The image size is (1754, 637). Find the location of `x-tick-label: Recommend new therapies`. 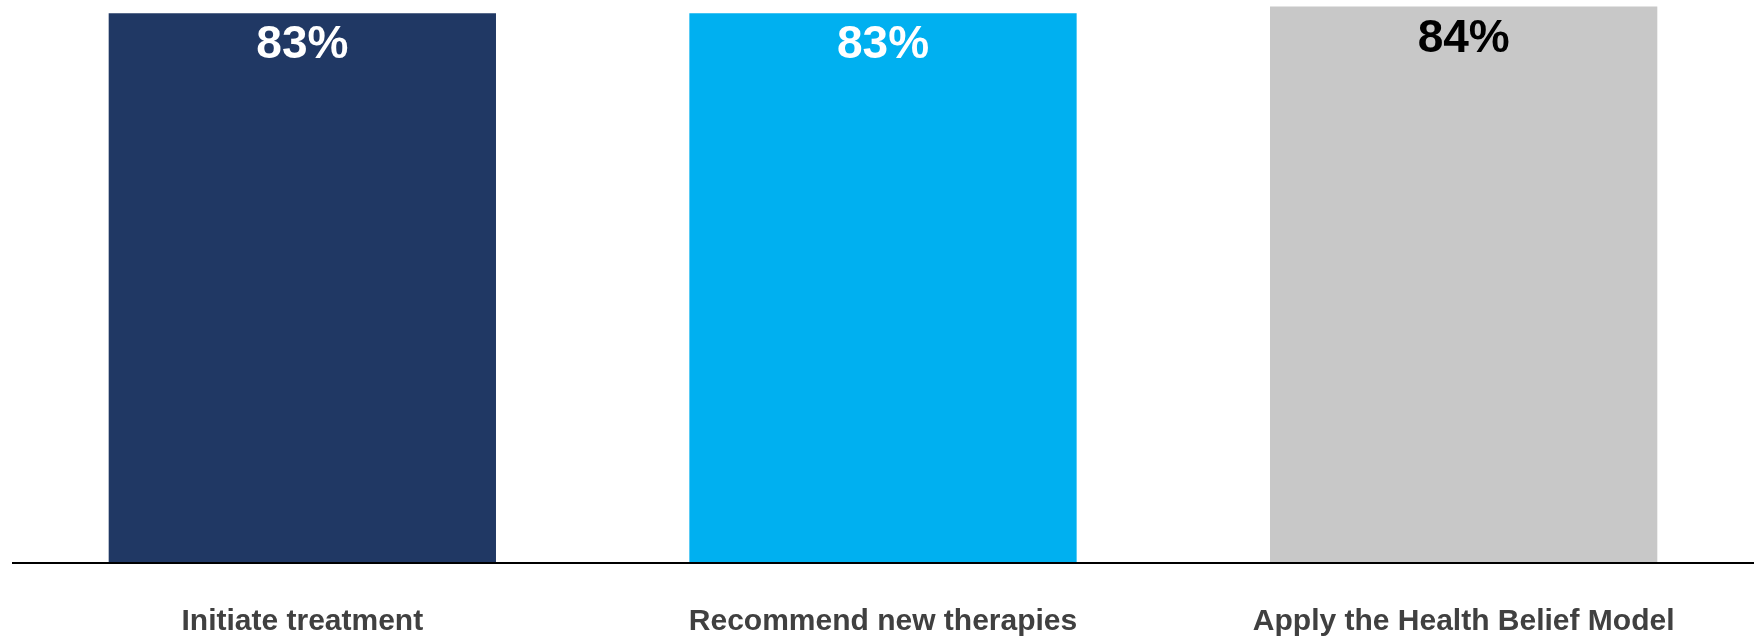

x-tick-label: Recommend new therapies is located at coordinates (883, 619).